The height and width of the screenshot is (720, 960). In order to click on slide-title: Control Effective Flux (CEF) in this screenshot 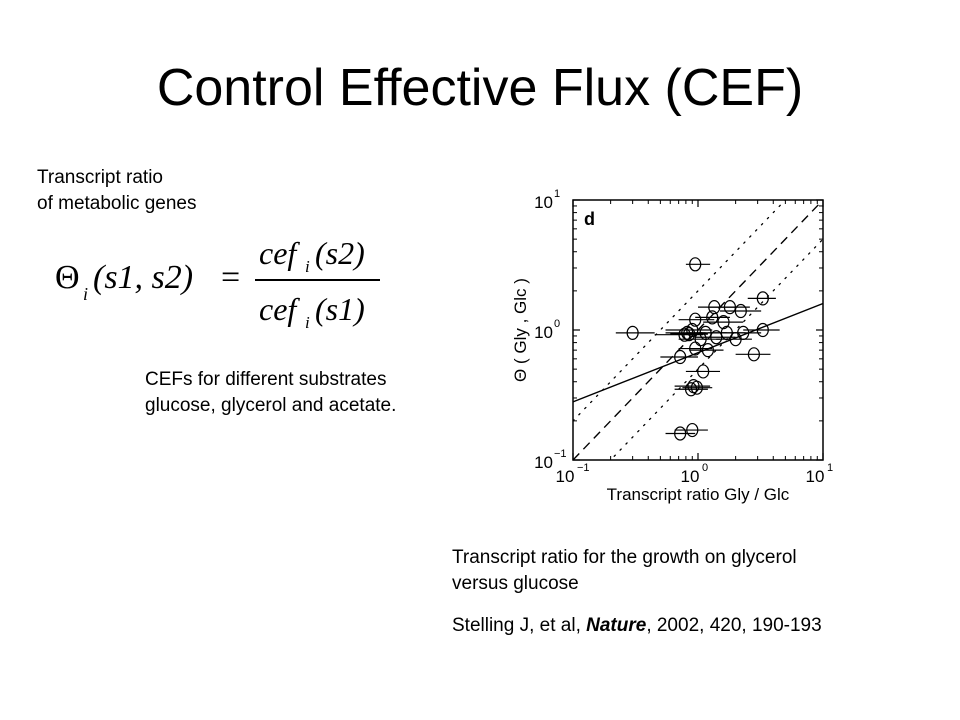, I will do `click(480, 88)`.